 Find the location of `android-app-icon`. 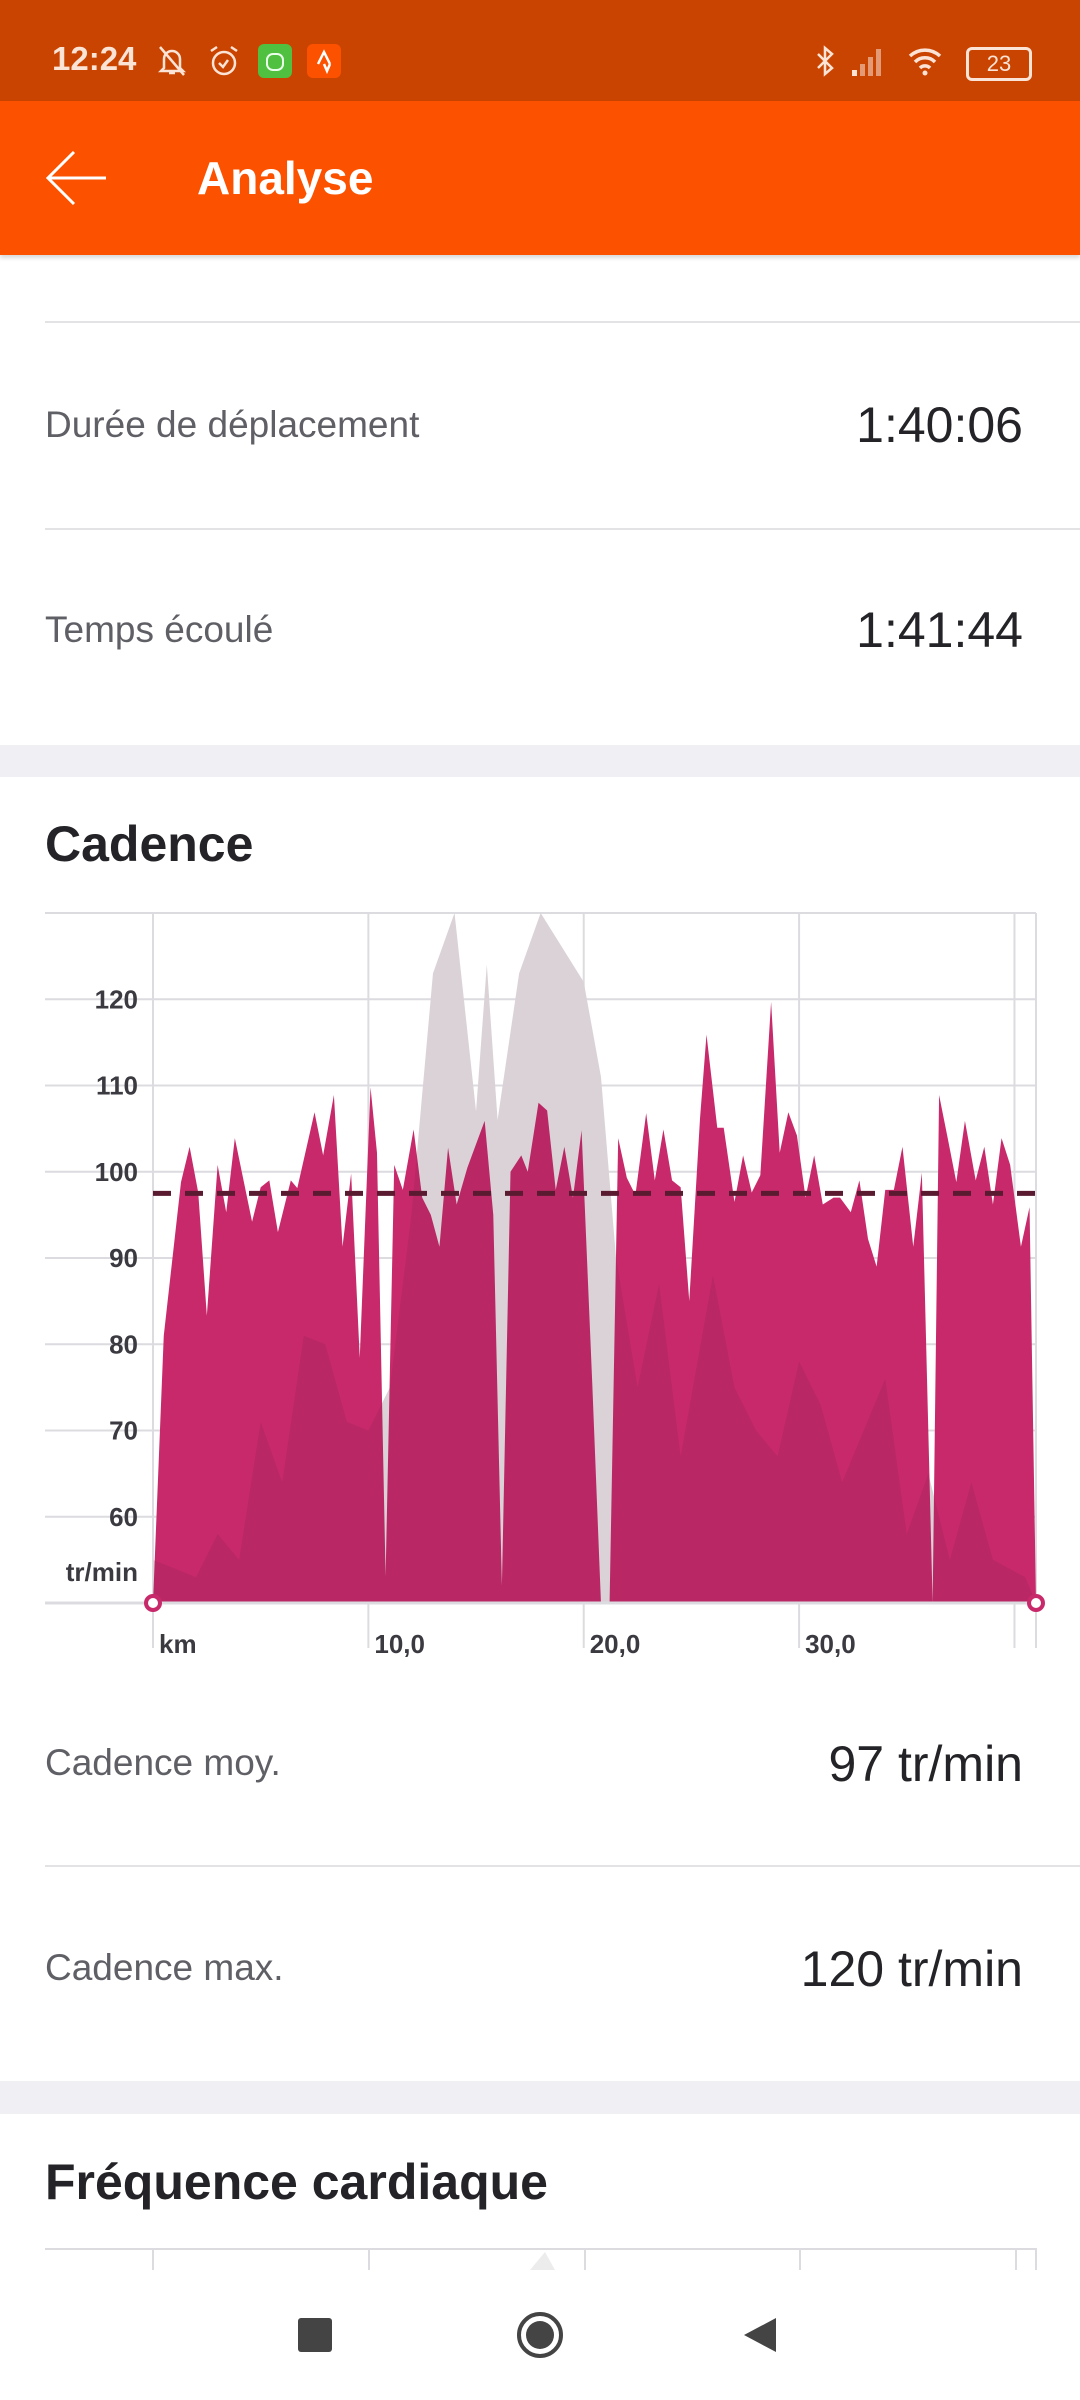

android-app-icon is located at coordinates (275, 61).